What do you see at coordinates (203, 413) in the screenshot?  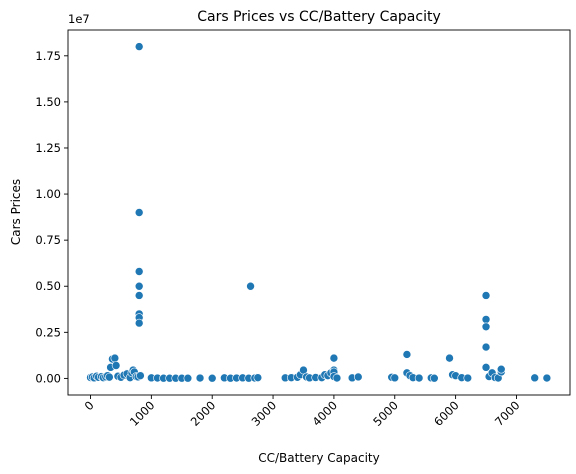 I see `x-tick-label: 2000` at bounding box center [203, 413].